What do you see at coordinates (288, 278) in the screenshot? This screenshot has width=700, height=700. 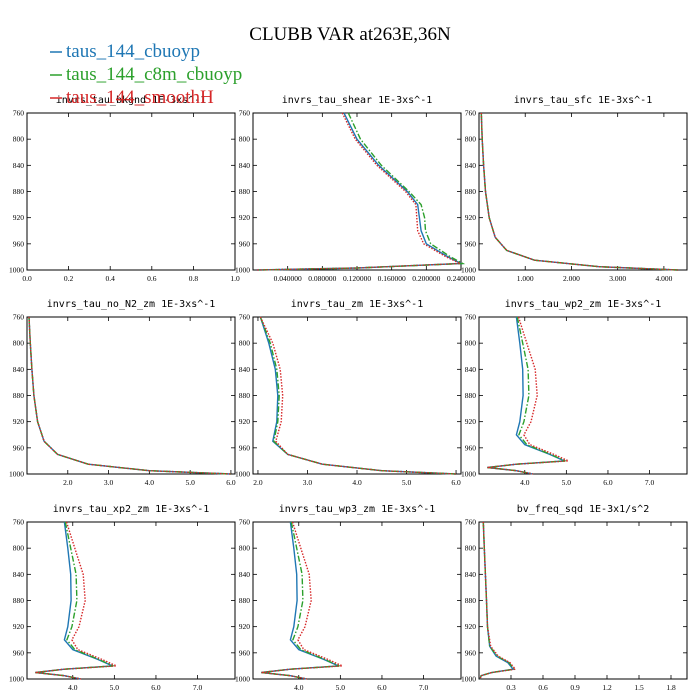 I see `x-tick-label: 0.040000` at bounding box center [288, 278].